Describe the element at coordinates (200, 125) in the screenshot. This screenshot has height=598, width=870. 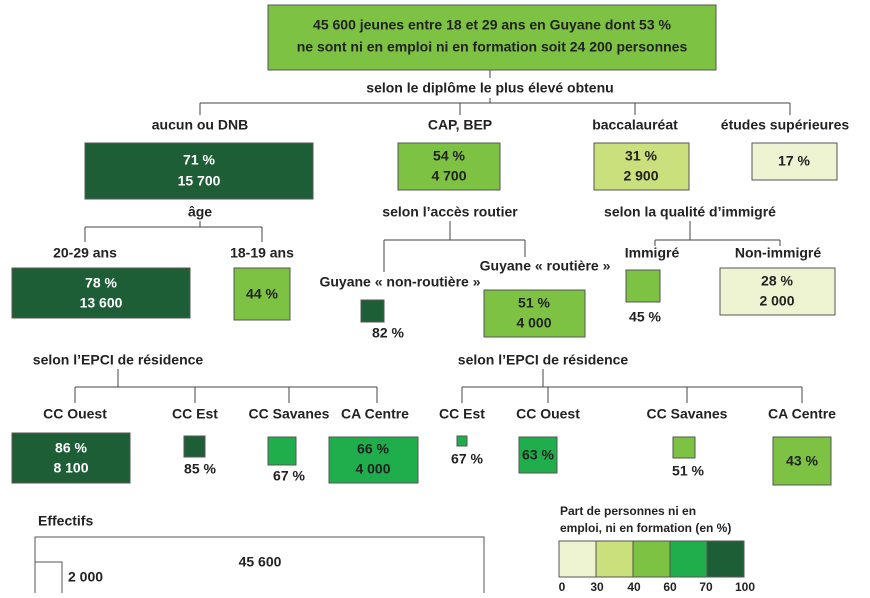
I see `node-label: aucun ou DNB` at that location.